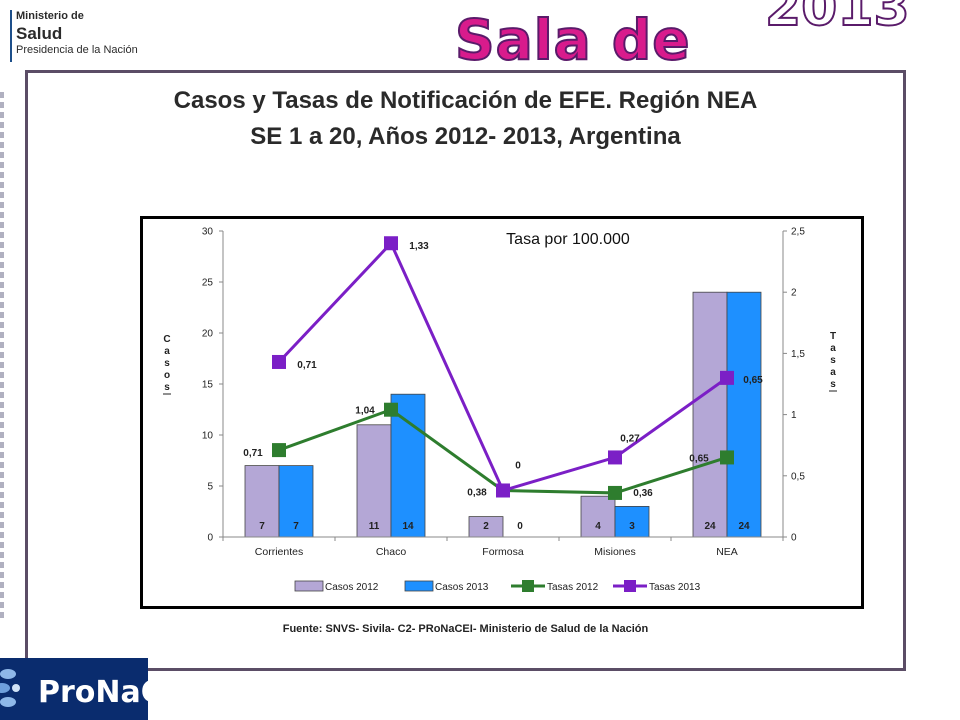  What do you see at coordinates (699, 458) in the screenshot?
I see `tasas-2012-label: 0,65` at bounding box center [699, 458].